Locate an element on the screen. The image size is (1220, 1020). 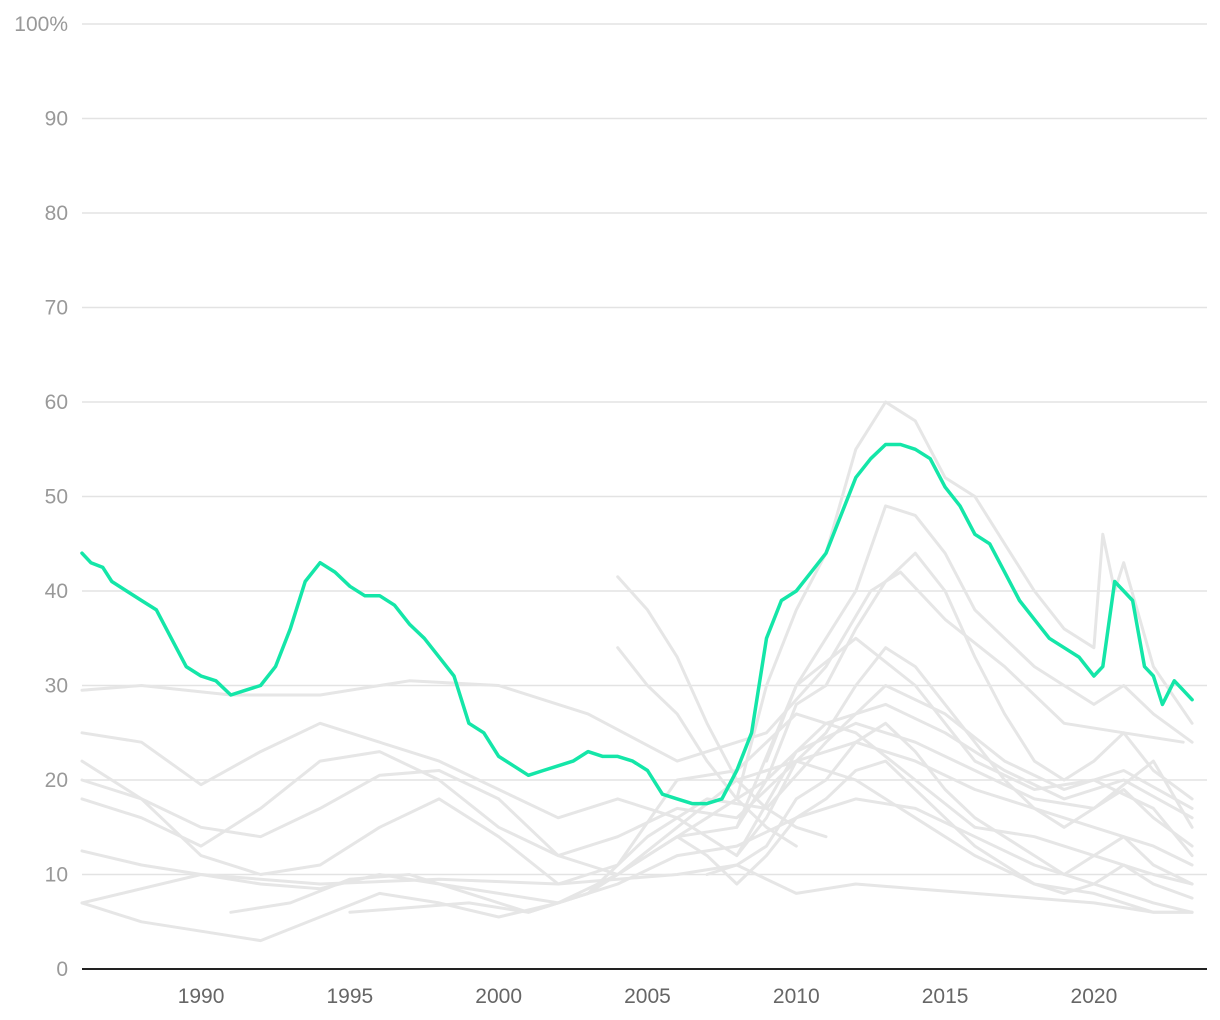
y-tick-label: 10 is located at coordinates (56, 875).